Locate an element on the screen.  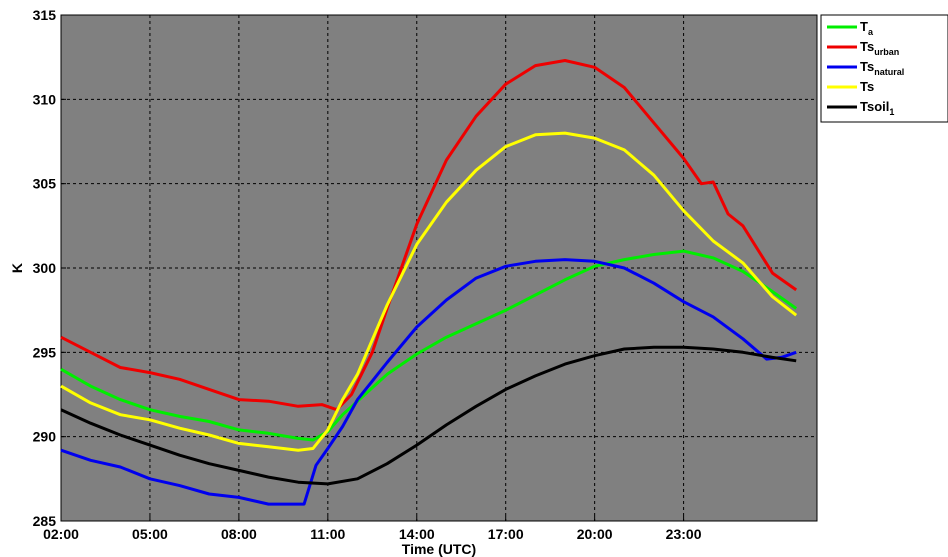
y-axis-label: K is located at coordinates (17, 268).